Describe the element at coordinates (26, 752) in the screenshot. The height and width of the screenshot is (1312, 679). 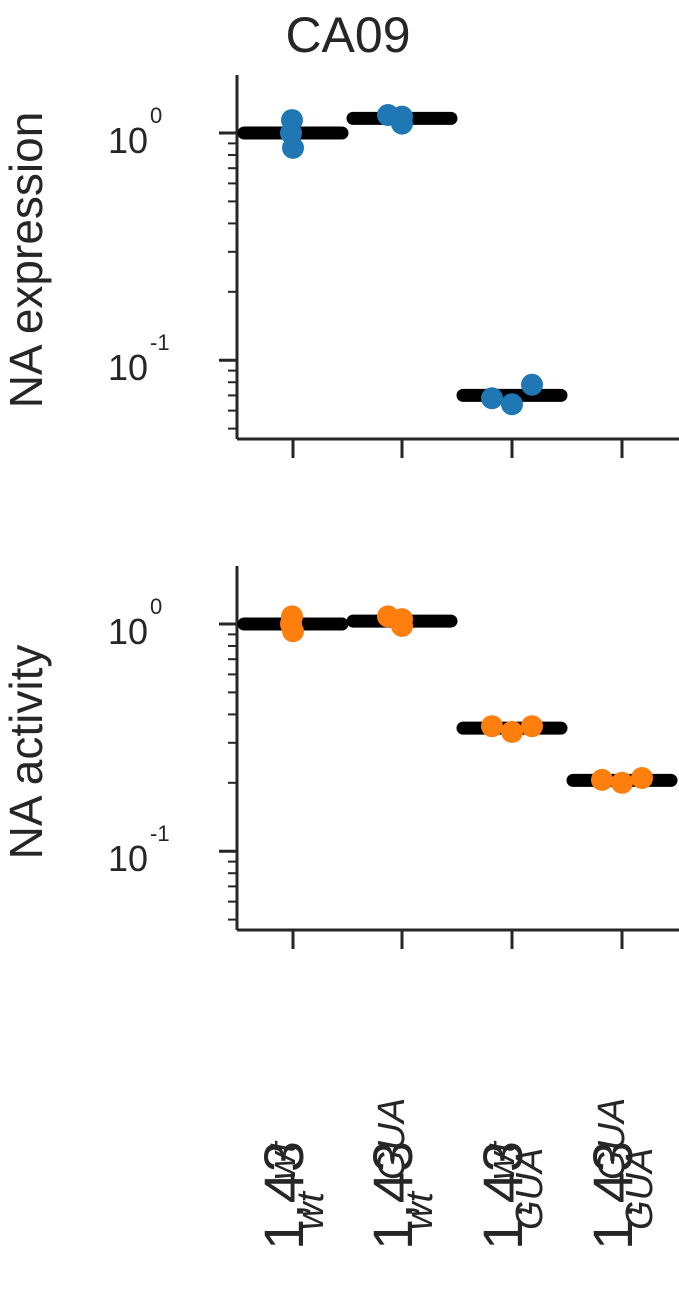
I see `y-axis-label-activity: NA activity` at that location.